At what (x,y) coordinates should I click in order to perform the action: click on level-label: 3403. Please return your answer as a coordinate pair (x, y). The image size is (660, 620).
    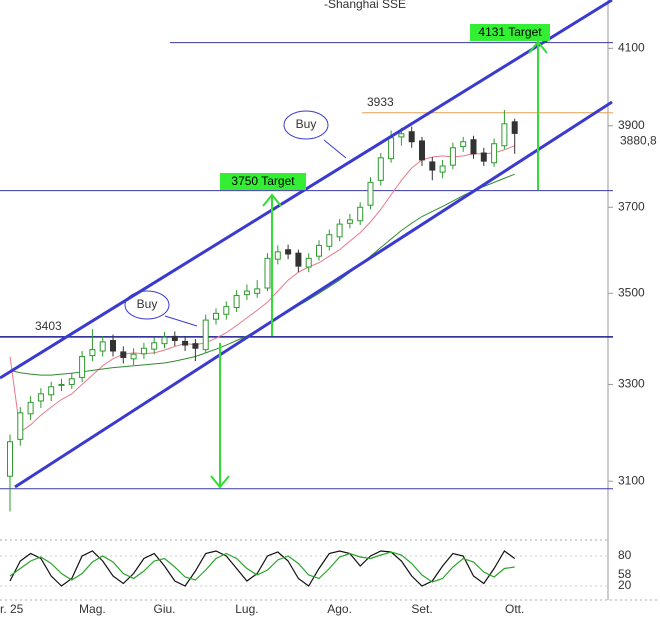
    Looking at the image, I should click on (48, 326).